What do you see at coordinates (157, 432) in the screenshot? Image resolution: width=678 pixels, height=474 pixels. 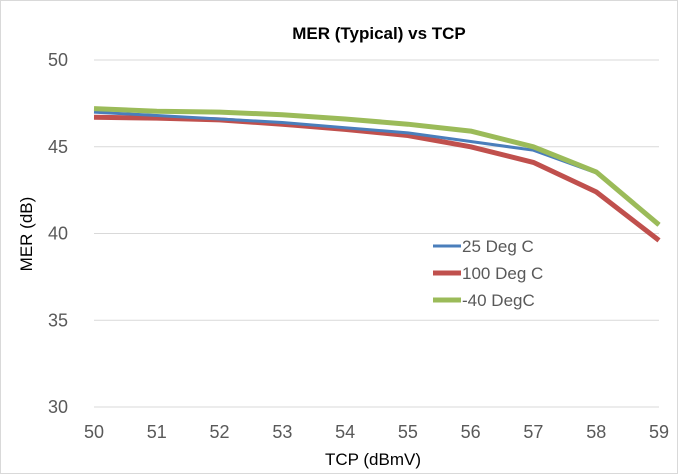 I see `x-tick-label: 51` at bounding box center [157, 432].